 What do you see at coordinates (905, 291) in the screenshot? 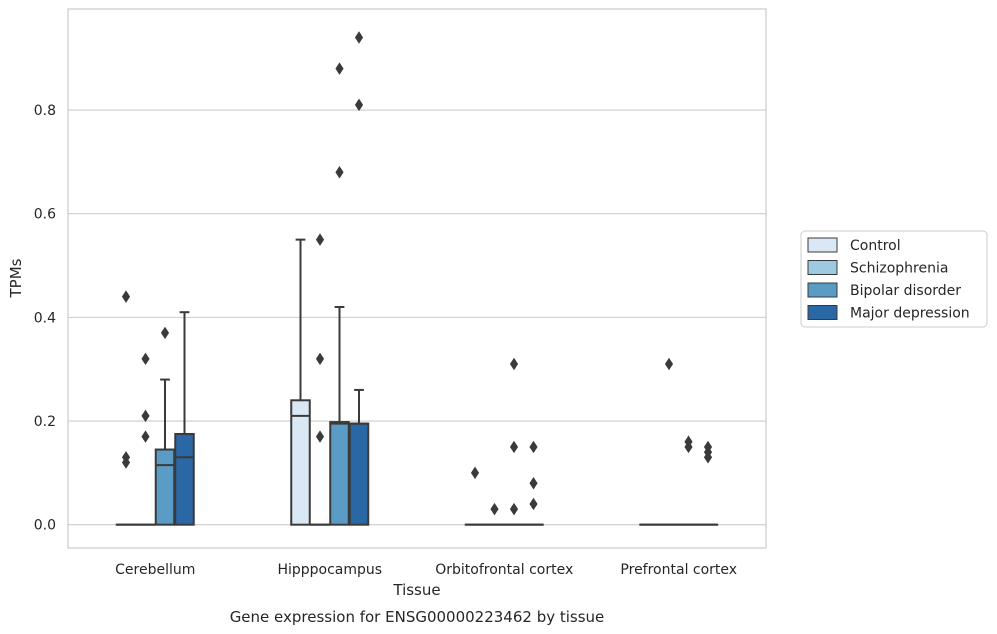
I see `legend-label: Bipolar disorder` at bounding box center [905, 291].